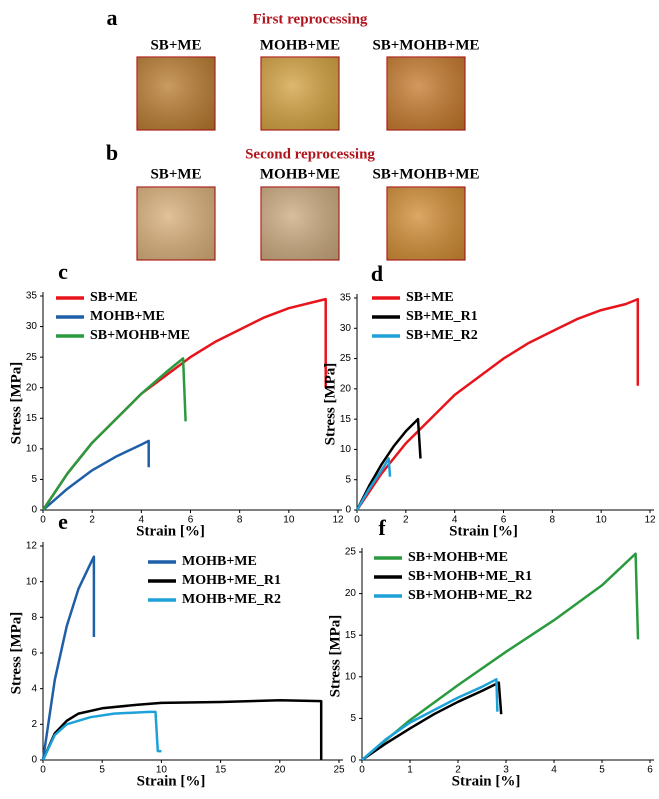 This screenshot has width=659, height=799. I want to click on x-tick-label: 3, so click(506, 770).